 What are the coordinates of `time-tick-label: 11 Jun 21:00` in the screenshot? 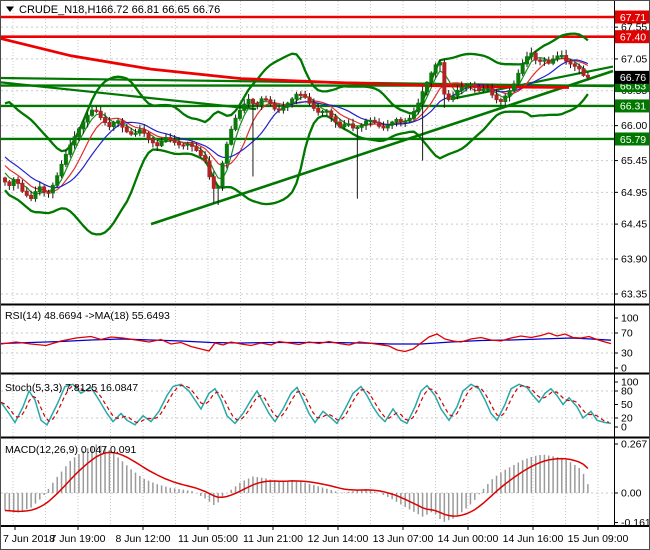 It's located at (273, 539).